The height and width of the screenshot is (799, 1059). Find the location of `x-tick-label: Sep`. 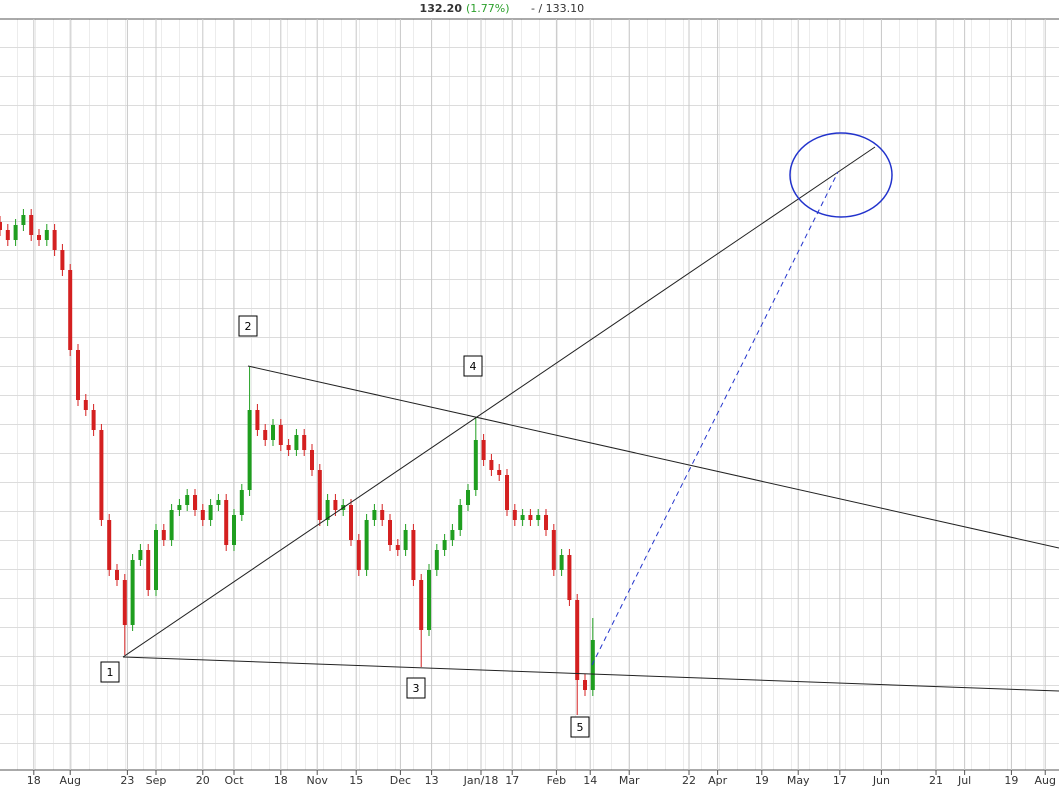

x-tick-label: Sep is located at coordinates (156, 780).